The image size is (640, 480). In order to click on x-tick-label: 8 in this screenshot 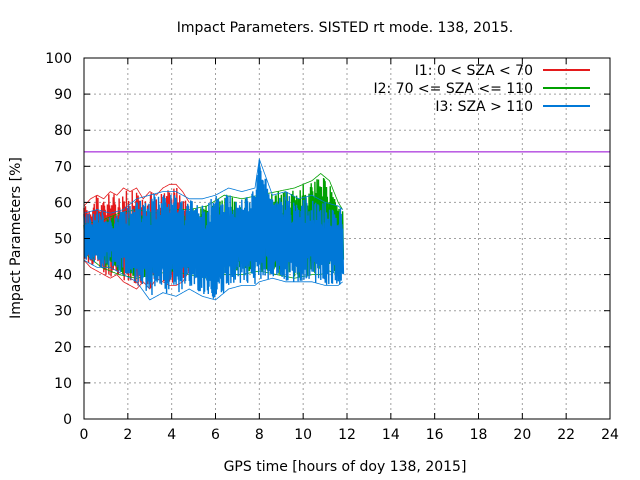, I will do `click(259, 435)`.